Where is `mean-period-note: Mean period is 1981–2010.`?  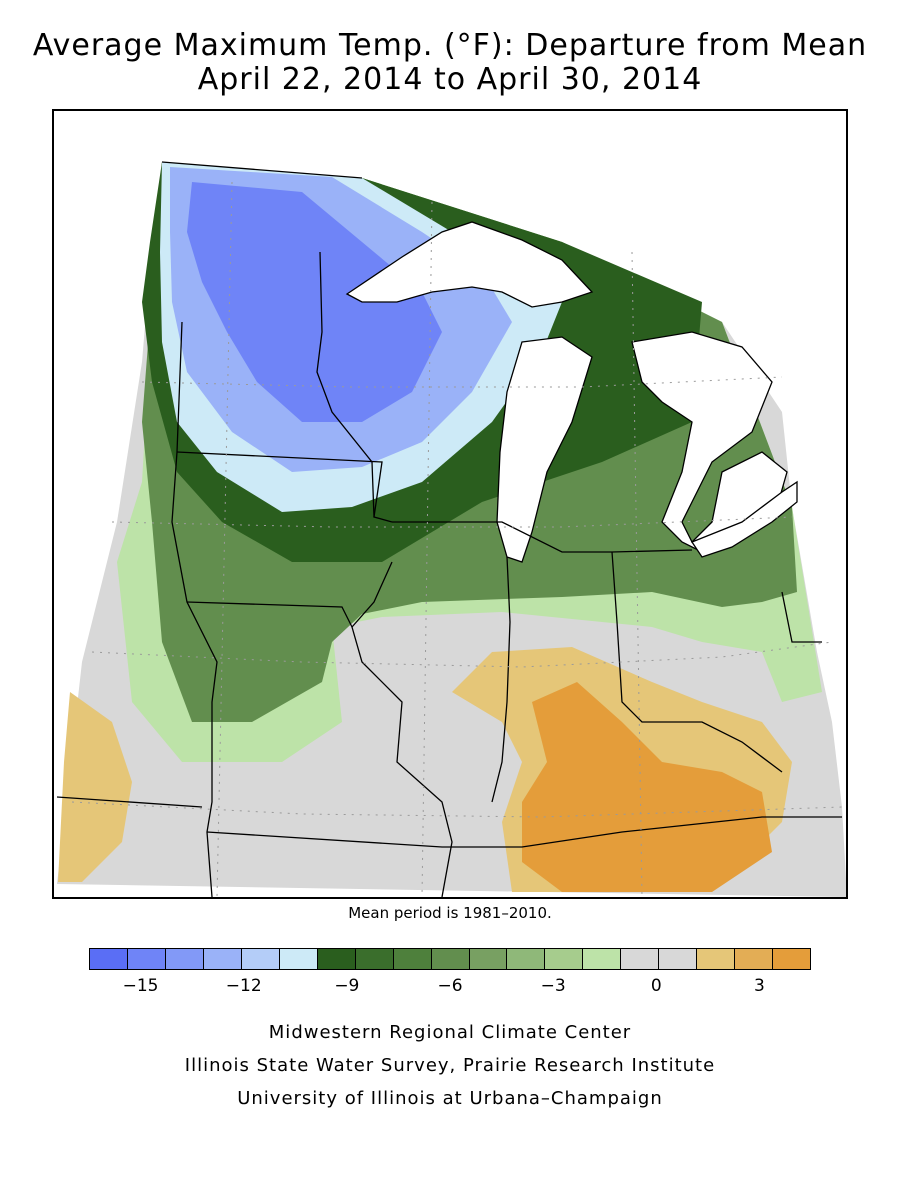
mean-period-note: Mean period is 1981–2010. is located at coordinates (450, 913).